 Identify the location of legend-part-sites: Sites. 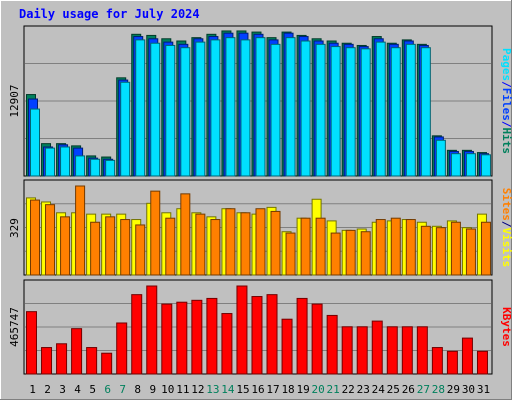
(506, 204).